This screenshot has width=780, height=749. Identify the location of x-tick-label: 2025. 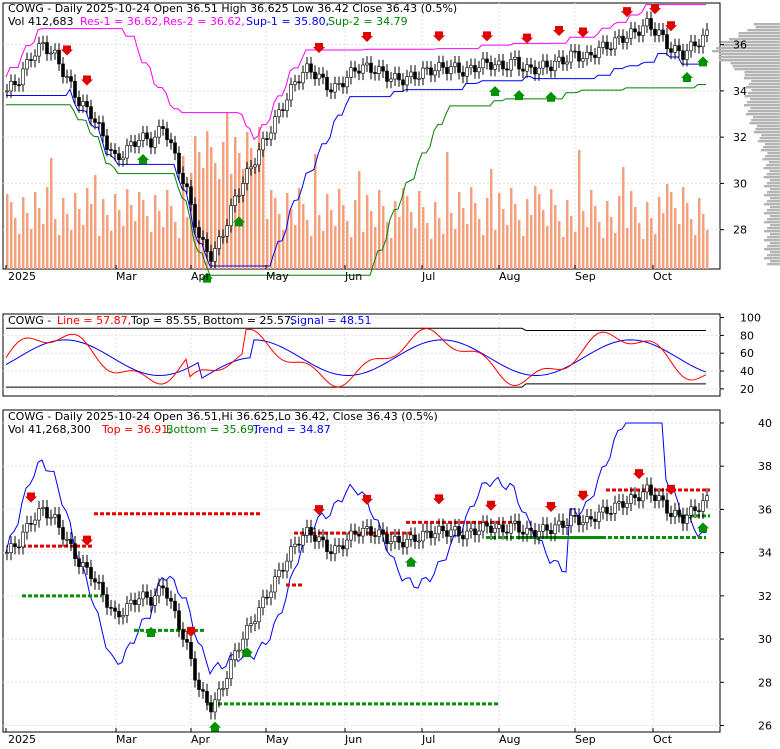
(22, 276).